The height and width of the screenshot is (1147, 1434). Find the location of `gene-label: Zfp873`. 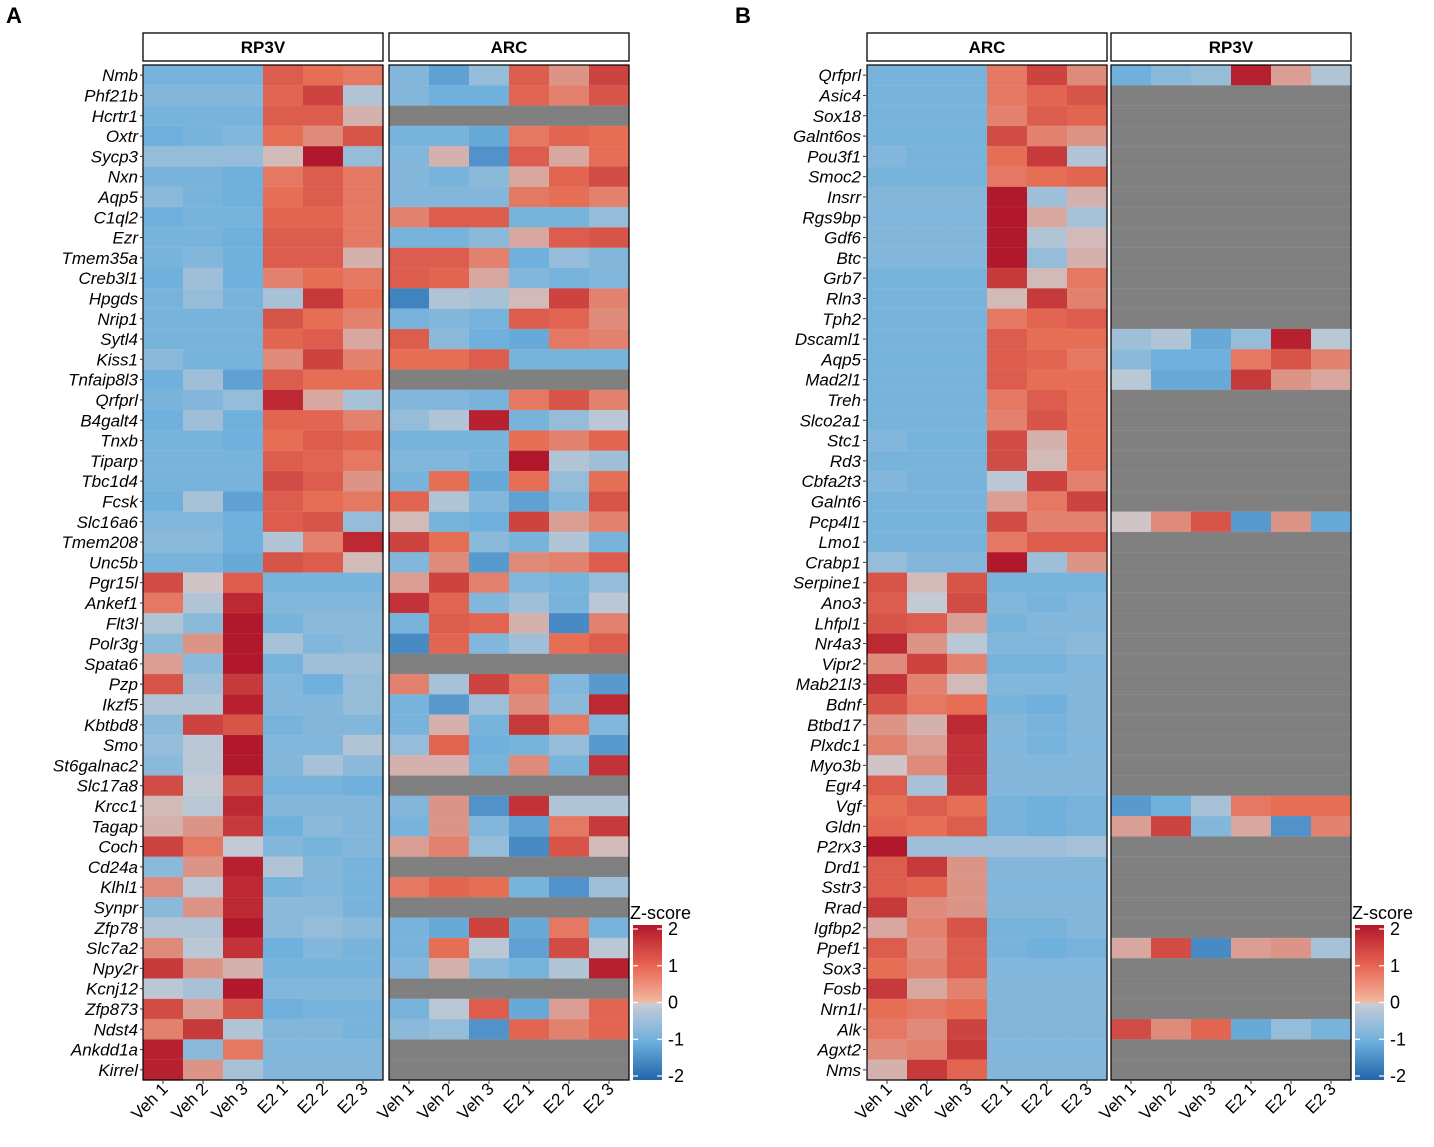

gene-label: Zfp873 is located at coordinates (111, 1009).